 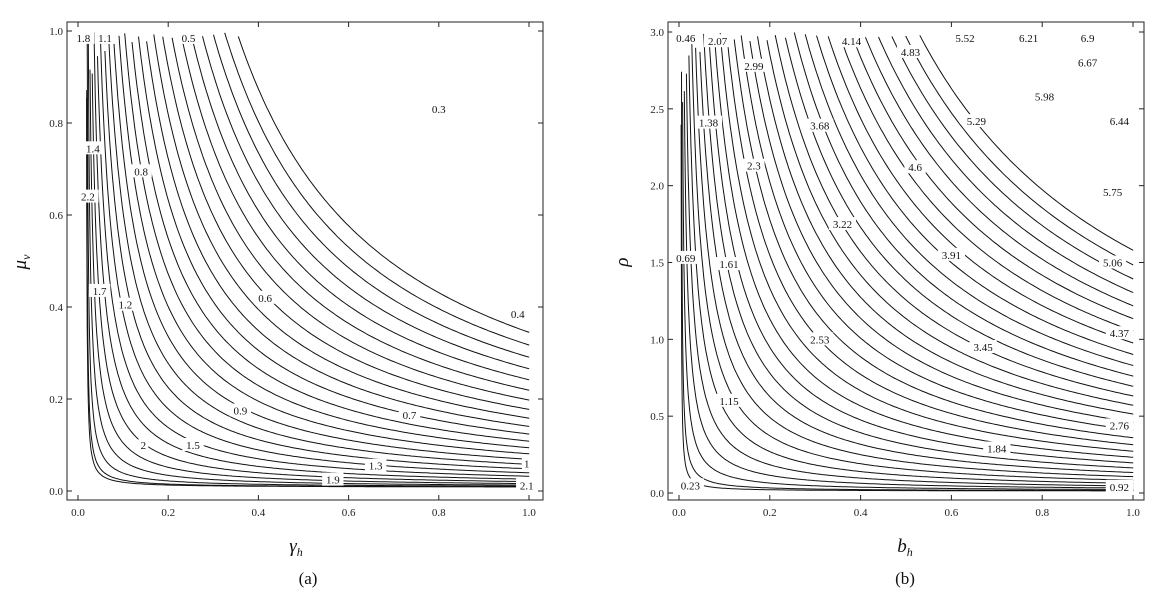 What do you see at coordinates (977, 122) in the screenshot?
I see `contour-level-label: 5.29` at bounding box center [977, 122].